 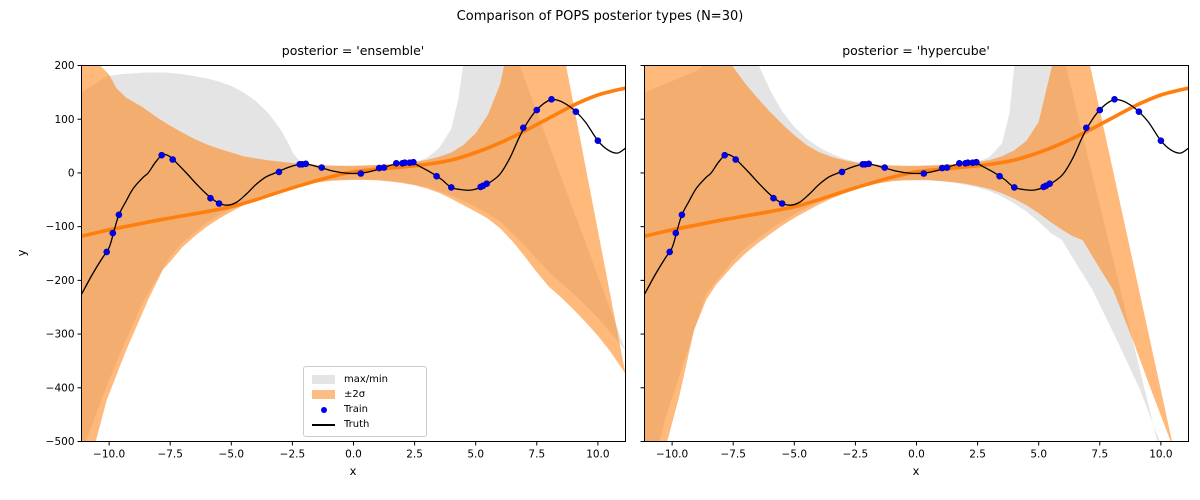 I want to click on y-tick-label: −200, so click(x=60, y=281).